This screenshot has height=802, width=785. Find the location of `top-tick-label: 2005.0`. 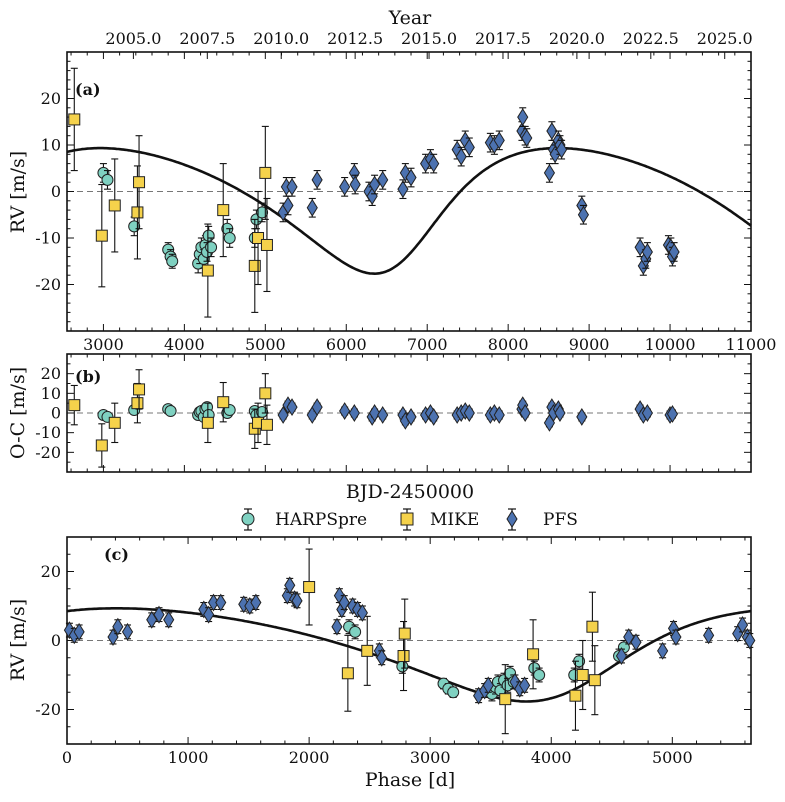

top-tick-label: 2005.0 is located at coordinates (133, 38).